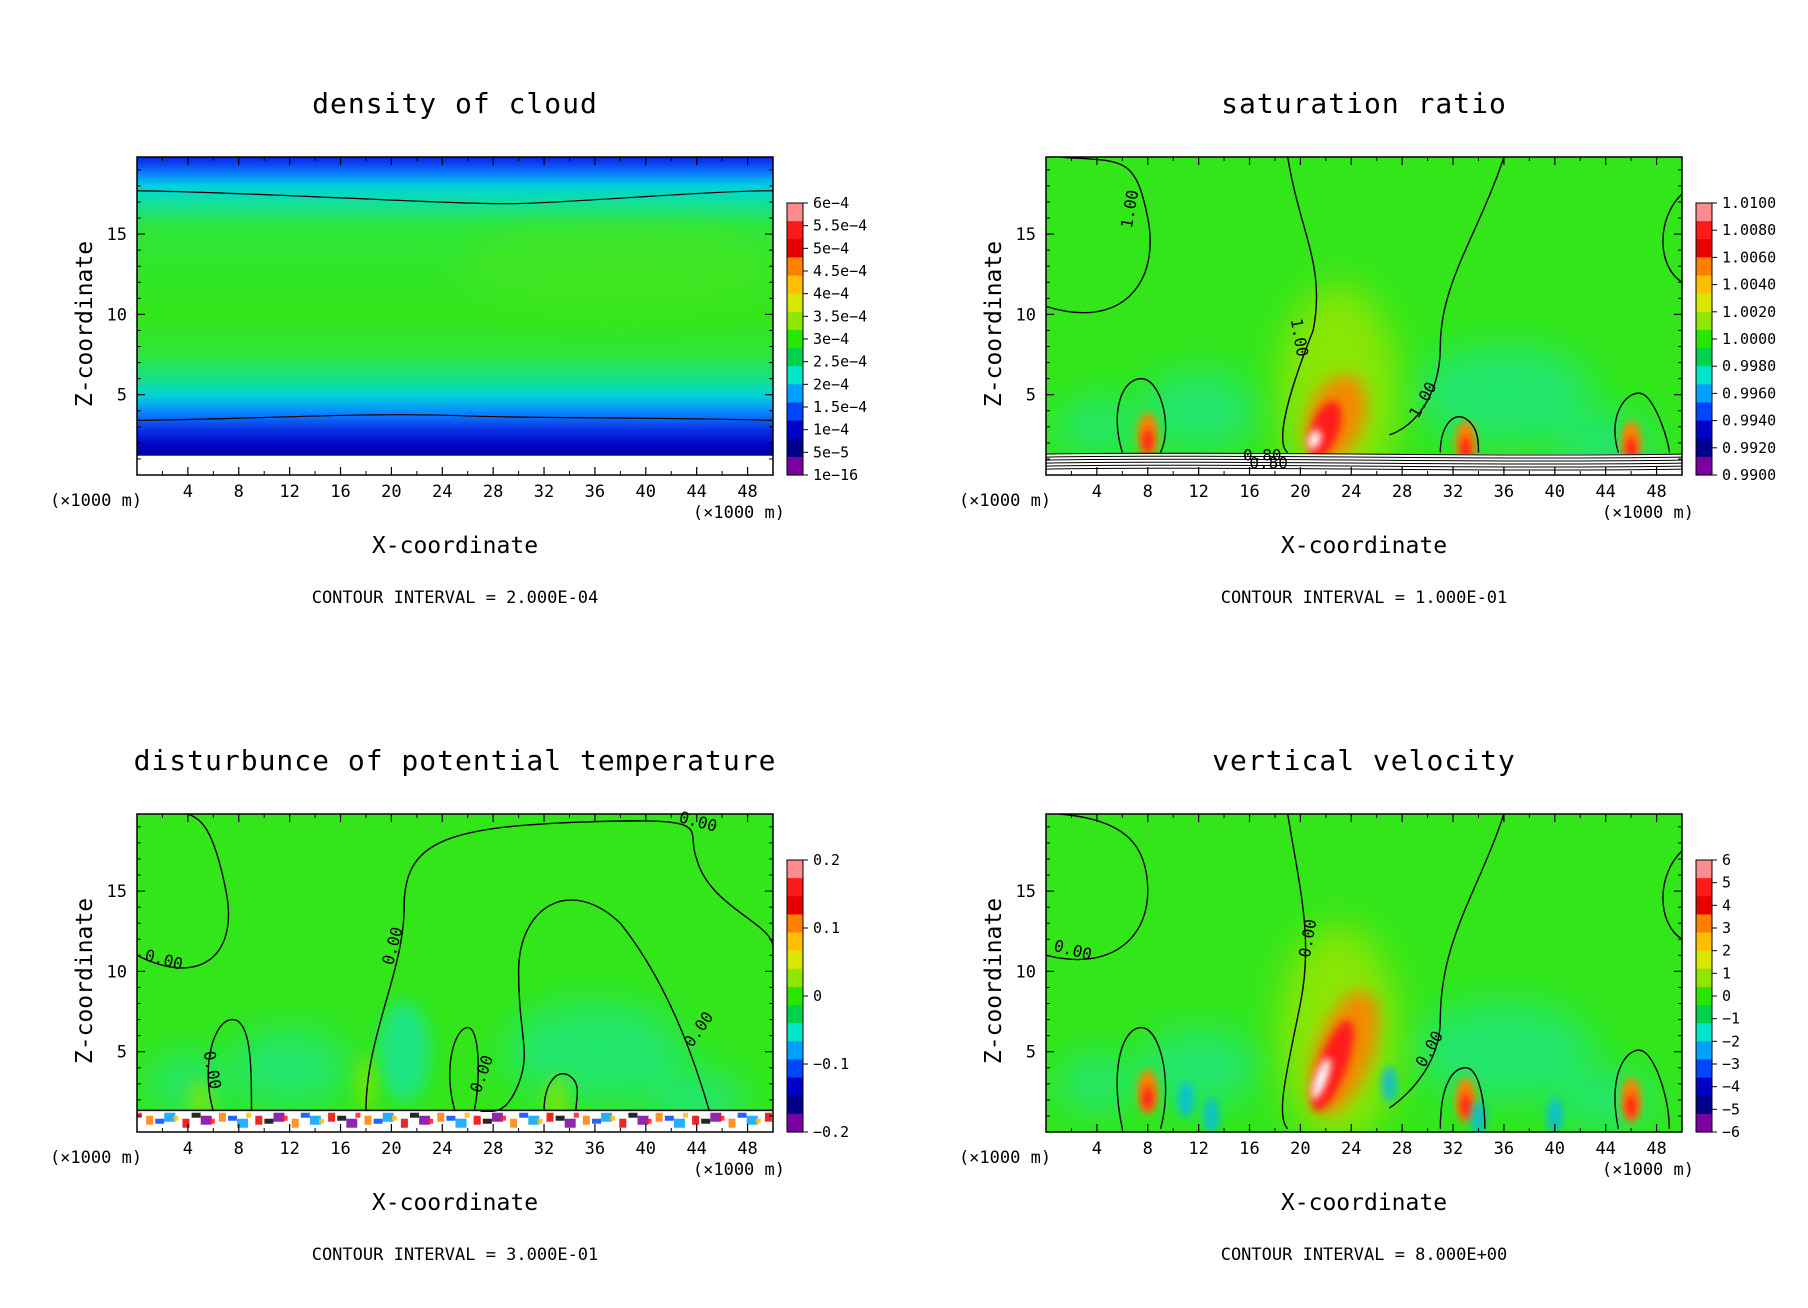 The image size is (1808, 1308). I want to click on colorbar-label: 4e−4, so click(831, 294).